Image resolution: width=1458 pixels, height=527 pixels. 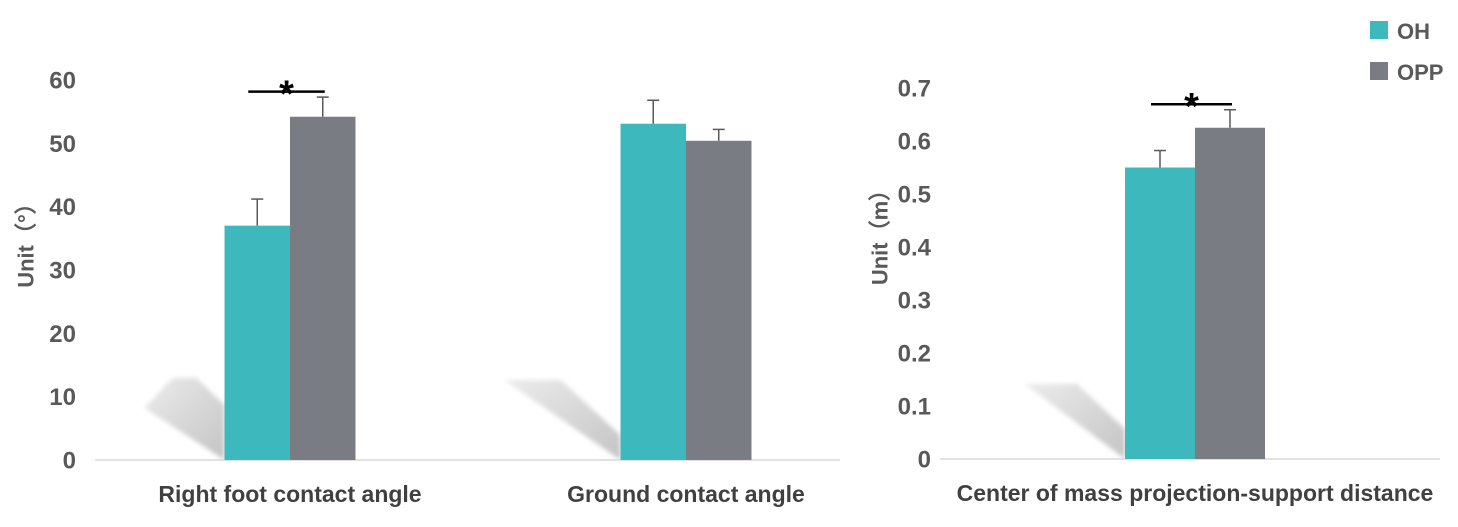 I want to click on legend-label-opp: OPP, so click(x=1420, y=72).